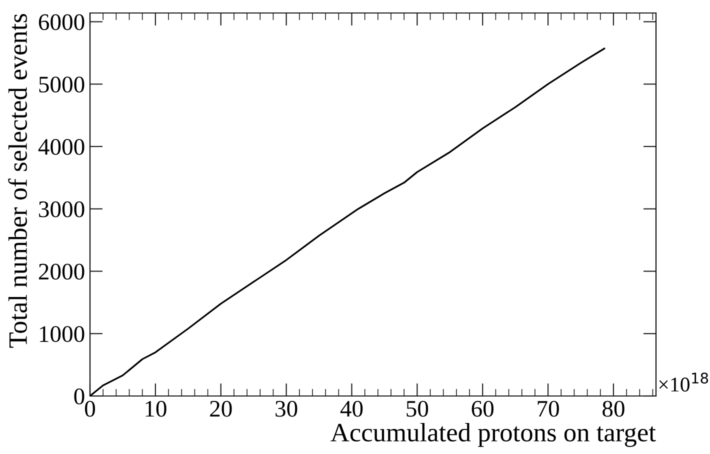 This screenshot has width=710, height=454. Describe the element at coordinates (61, 209) in the screenshot. I see `y-tick-label: 3000` at that location.